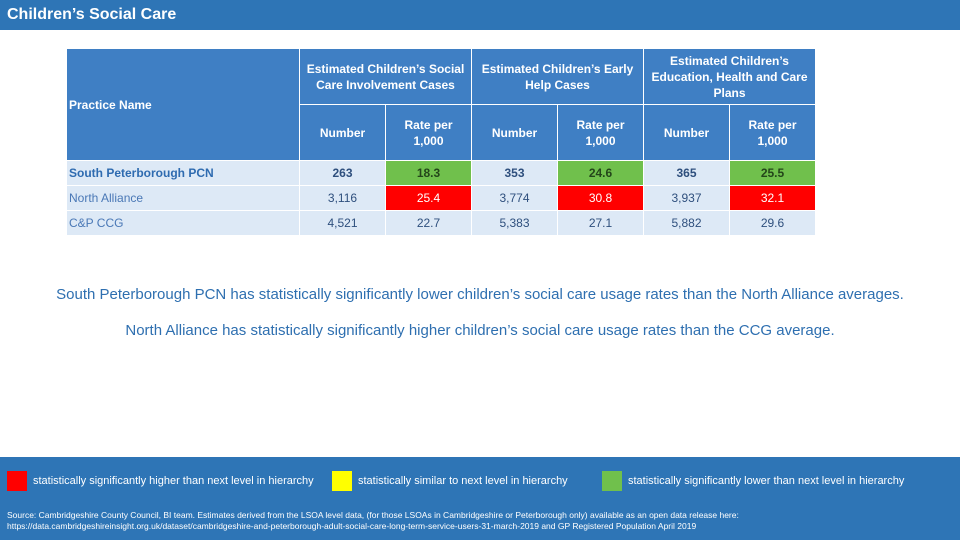  What do you see at coordinates (428, 173) in the screenshot?
I see `table-cell: 18.3` at bounding box center [428, 173].